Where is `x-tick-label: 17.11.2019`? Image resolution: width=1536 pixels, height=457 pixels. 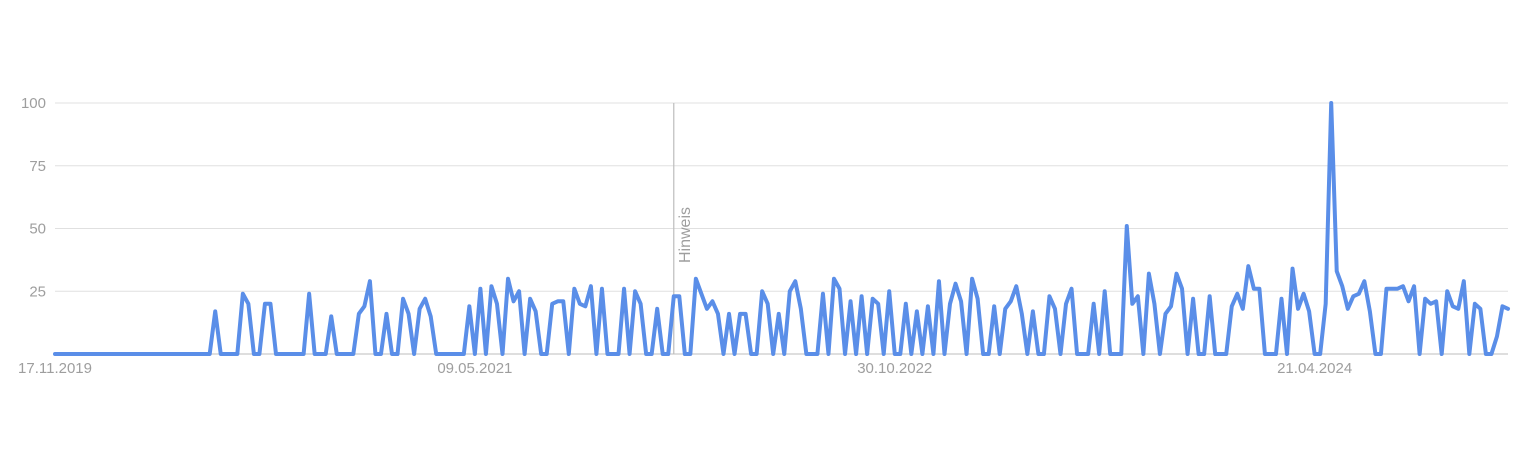 x-tick-label: 17.11.2019 is located at coordinates (55, 368).